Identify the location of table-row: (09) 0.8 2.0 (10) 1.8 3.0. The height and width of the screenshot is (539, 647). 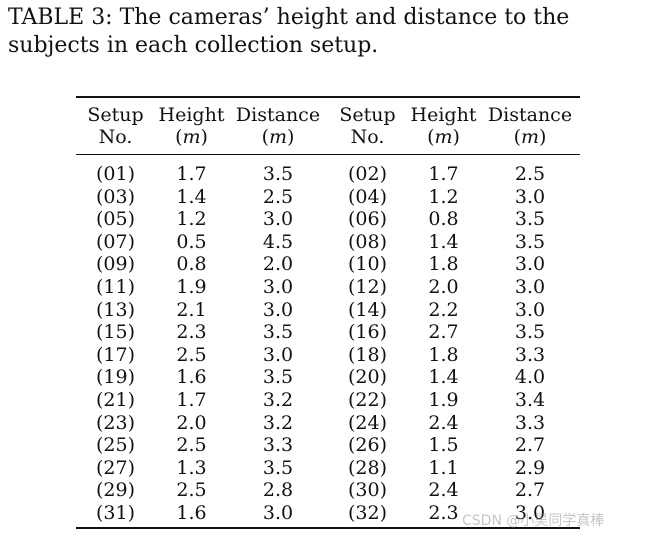
(328, 264).